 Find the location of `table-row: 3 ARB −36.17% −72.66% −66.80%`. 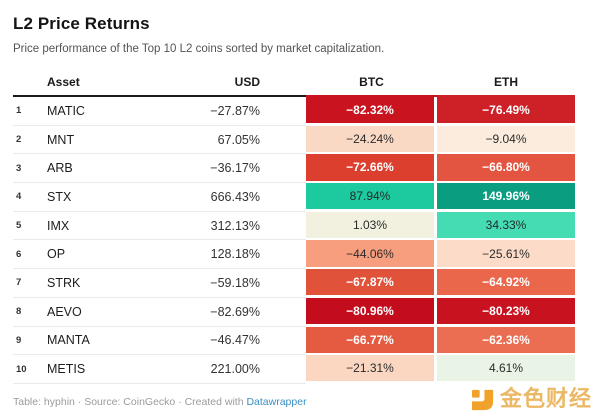

table-row: 3 ARB −36.17% −72.66% −66.80% is located at coordinates (294, 169).